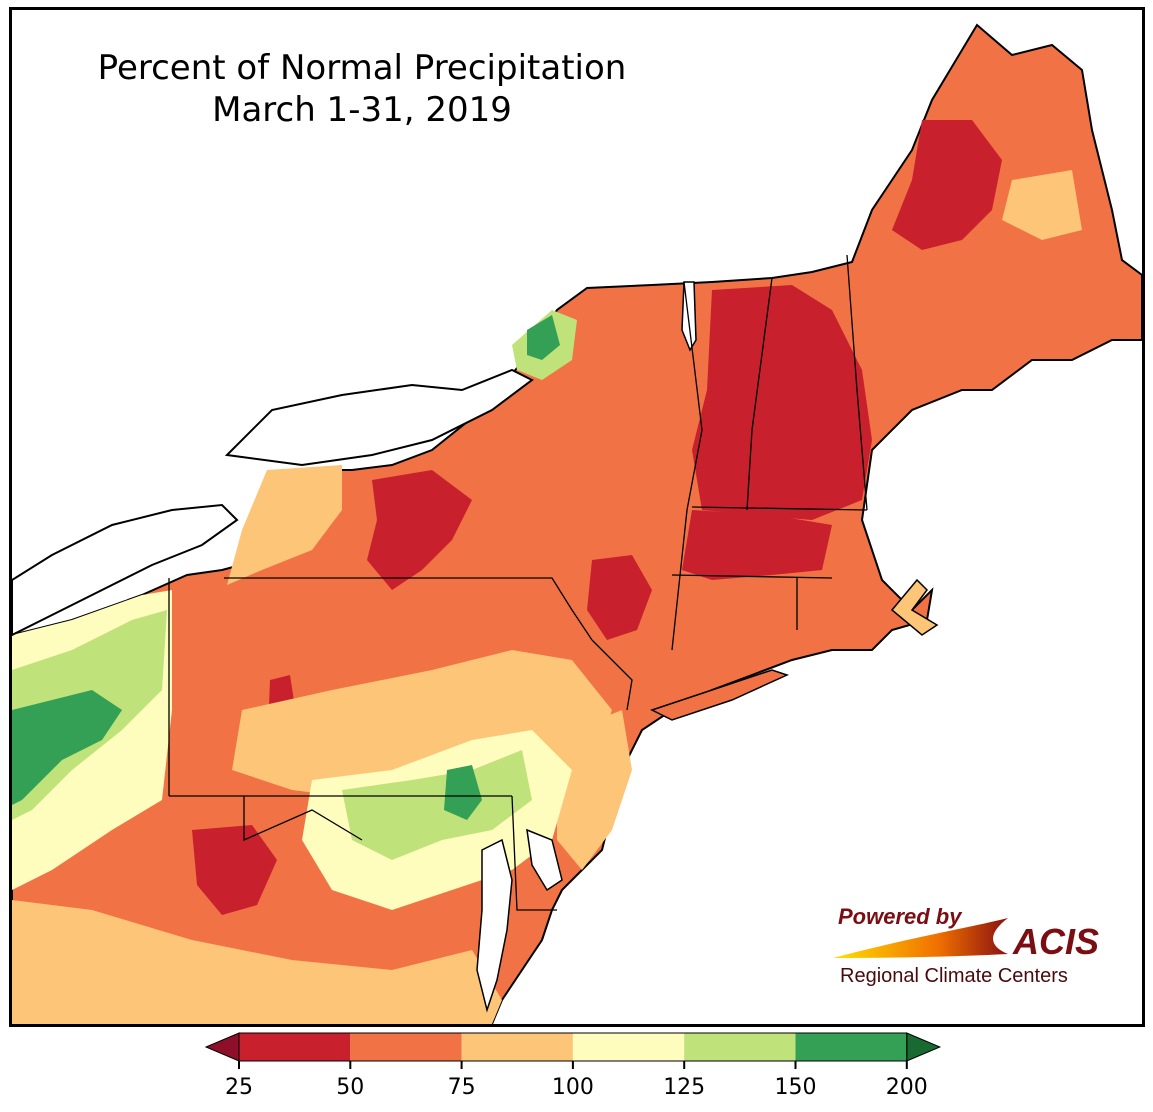  What do you see at coordinates (684, 1087) in the screenshot?
I see `legend-tick-label: 125` at bounding box center [684, 1087].